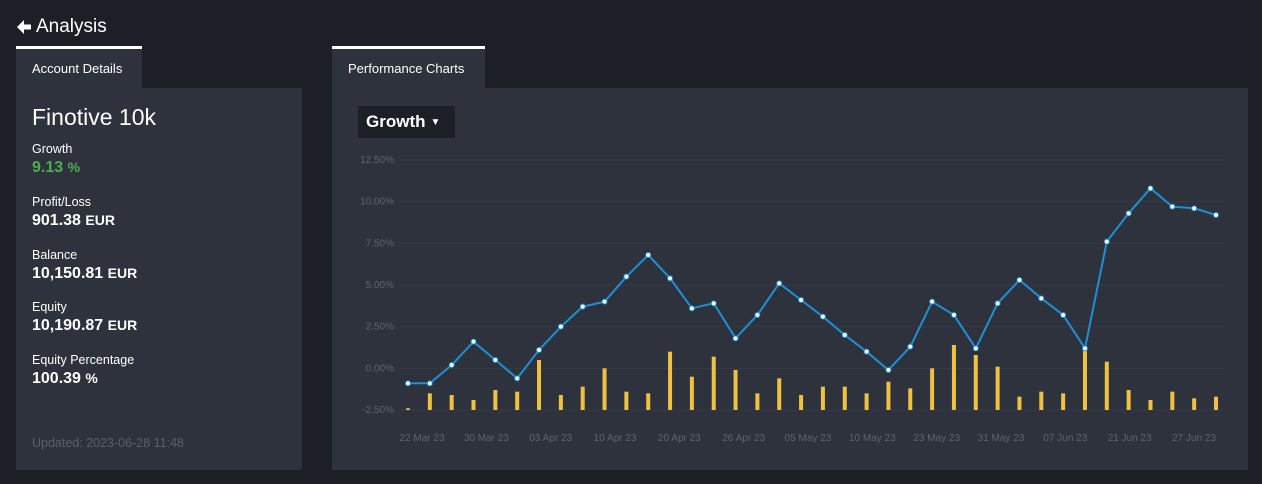 The height and width of the screenshot is (484, 1262). What do you see at coordinates (52, 149) in the screenshot?
I see `growth-label: Growth` at bounding box center [52, 149].